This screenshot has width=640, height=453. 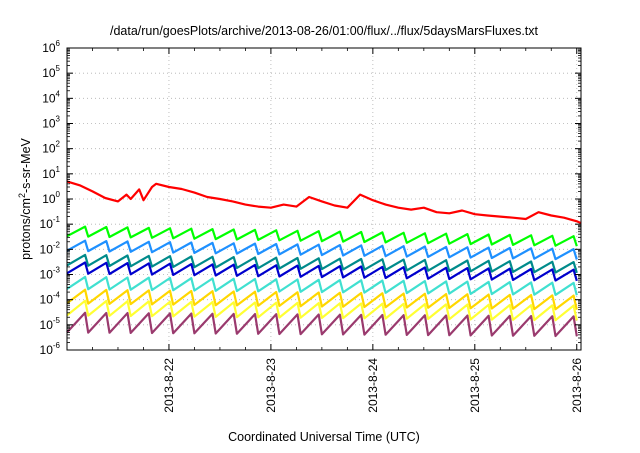 I want to click on y-tick-label: 10⁵, so click(x=51, y=72).